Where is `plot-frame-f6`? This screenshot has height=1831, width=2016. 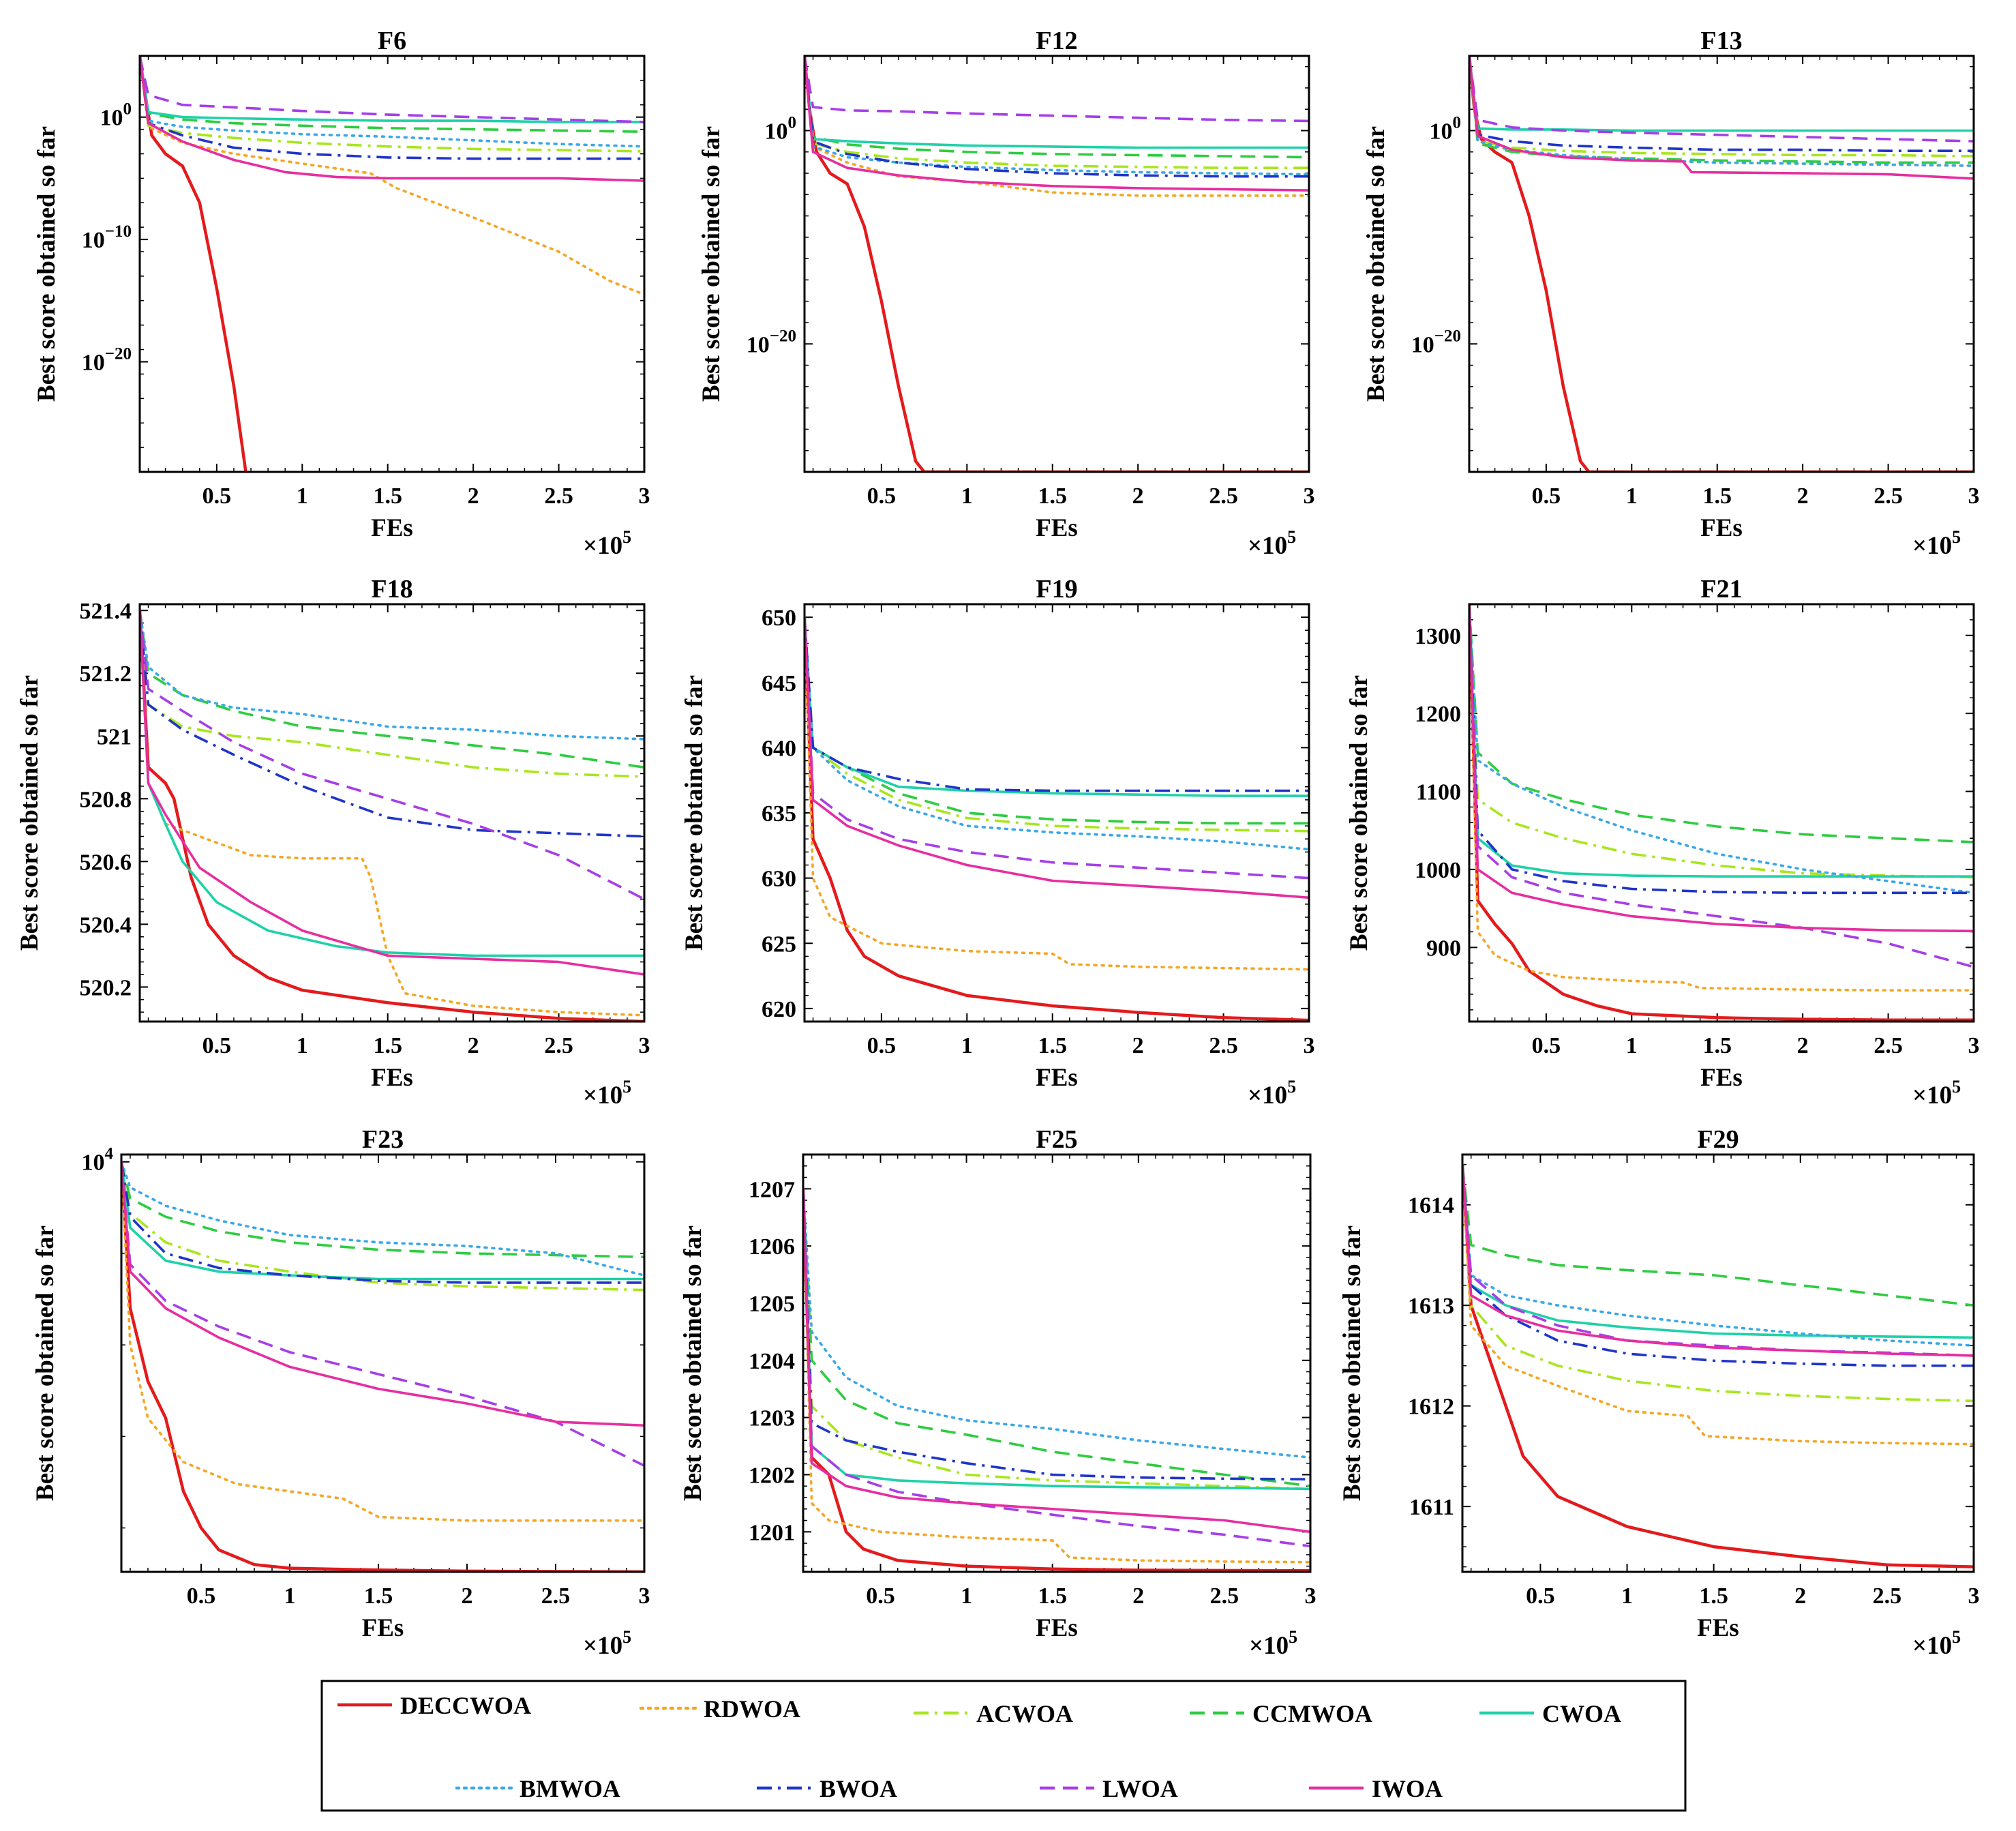
plot-frame-f6 is located at coordinates (392, 264).